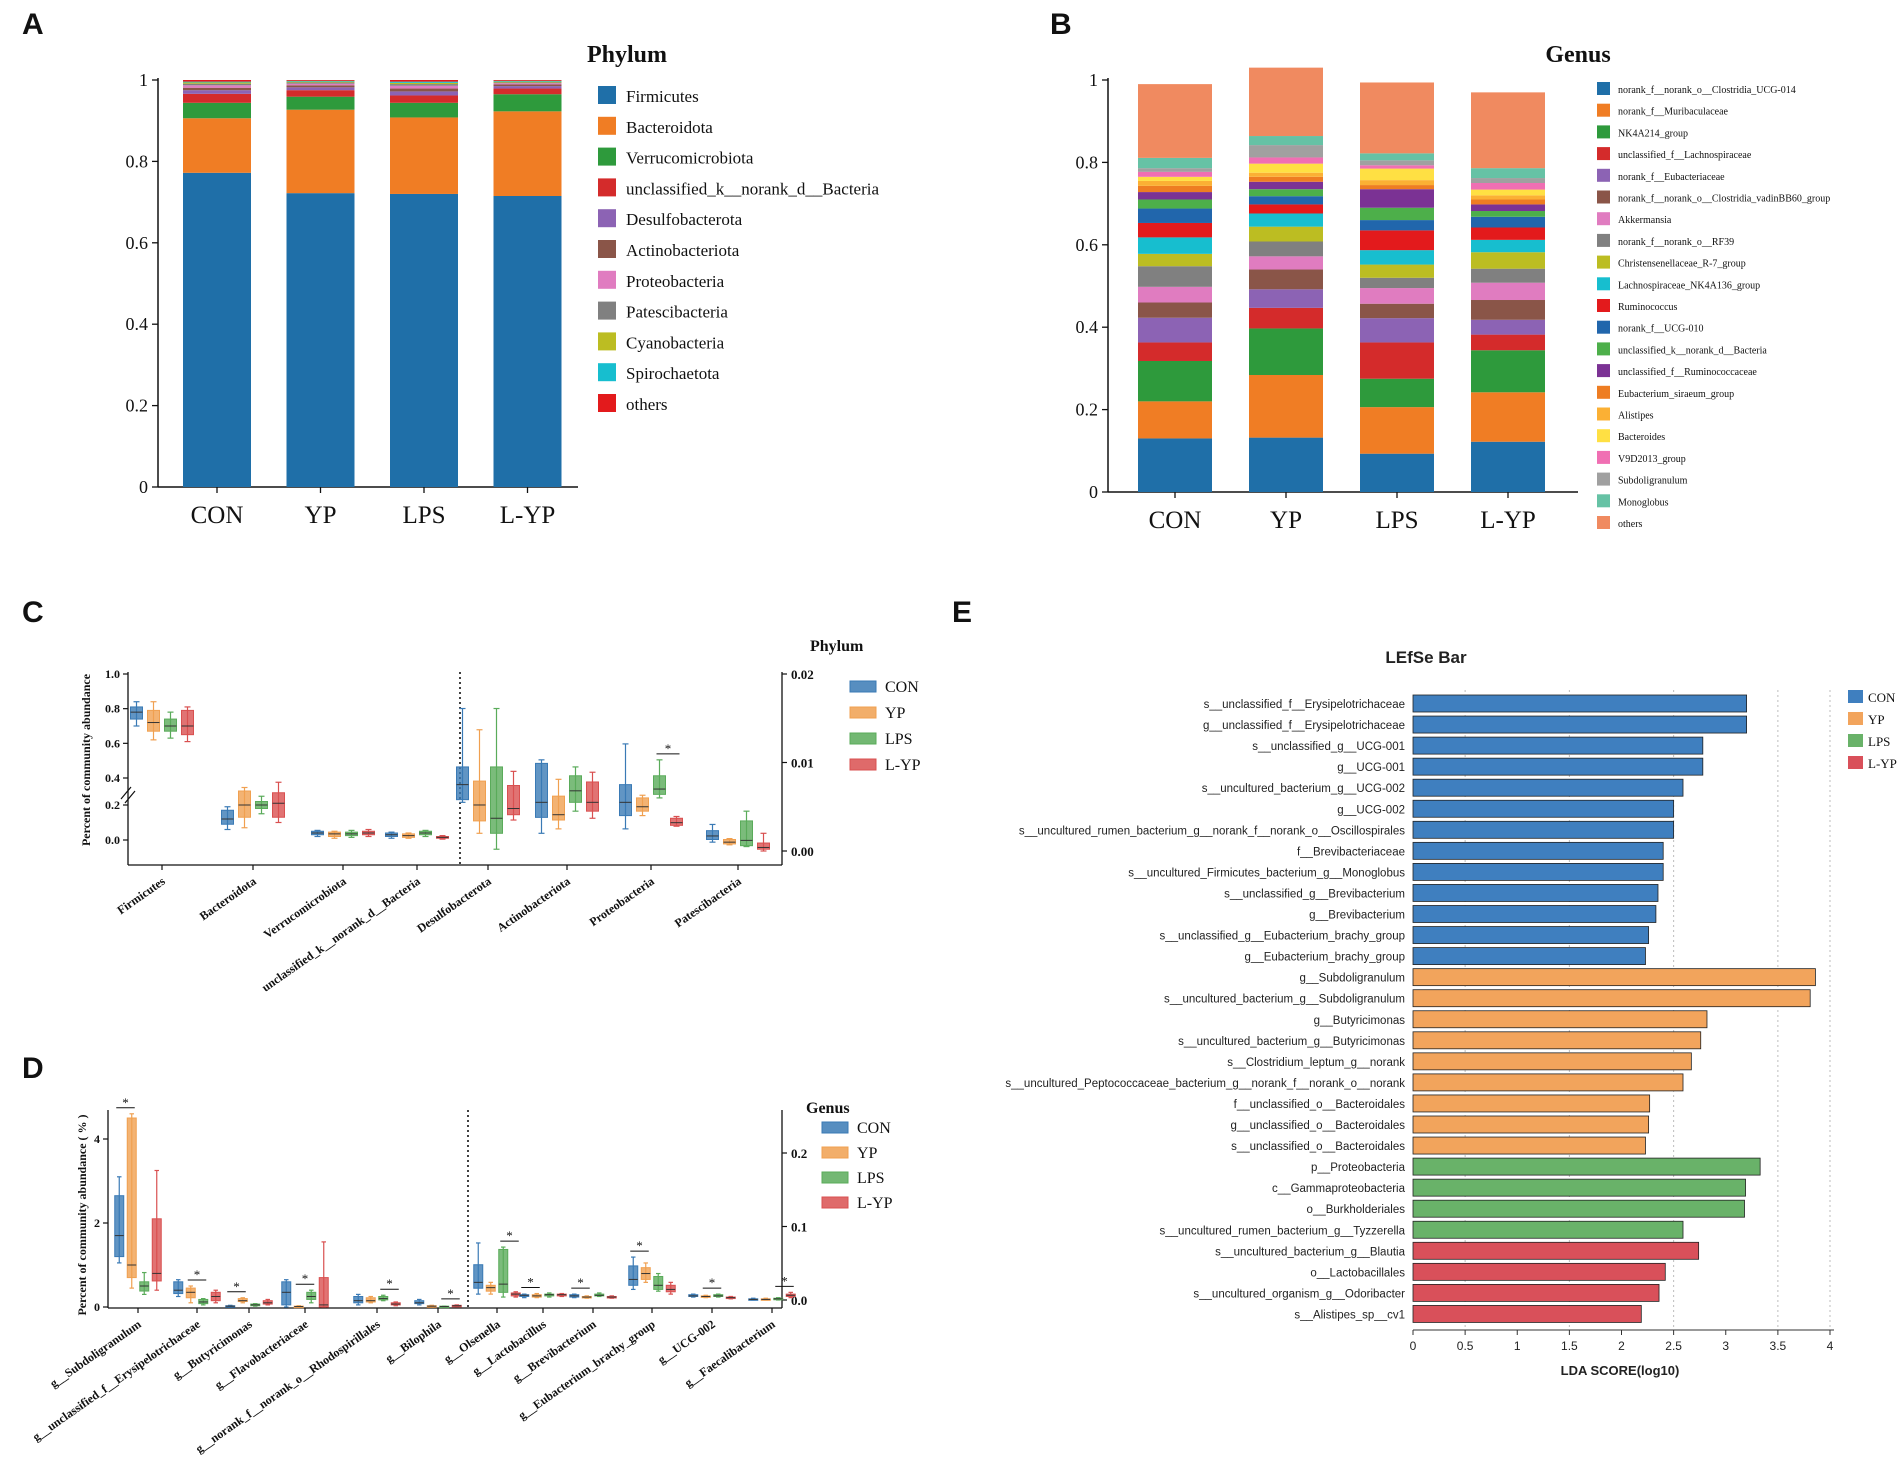 This screenshot has height=1478, width=1902. I want to click on bar-segment-yp-bacteroidota, so click(320, 151).